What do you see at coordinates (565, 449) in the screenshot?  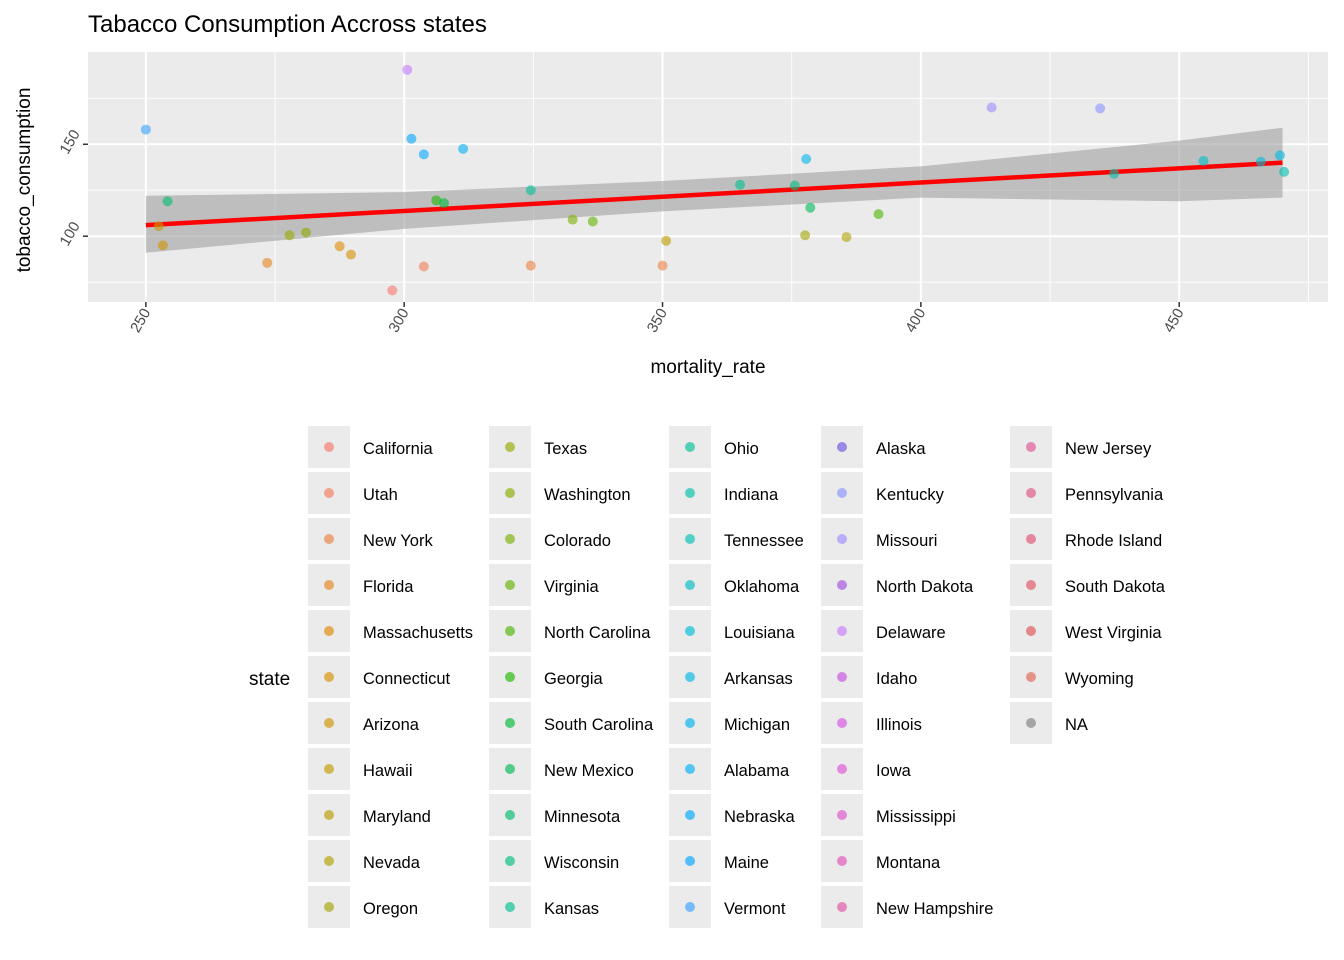 I see `legend-label: Texas` at bounding box center [565, 449].